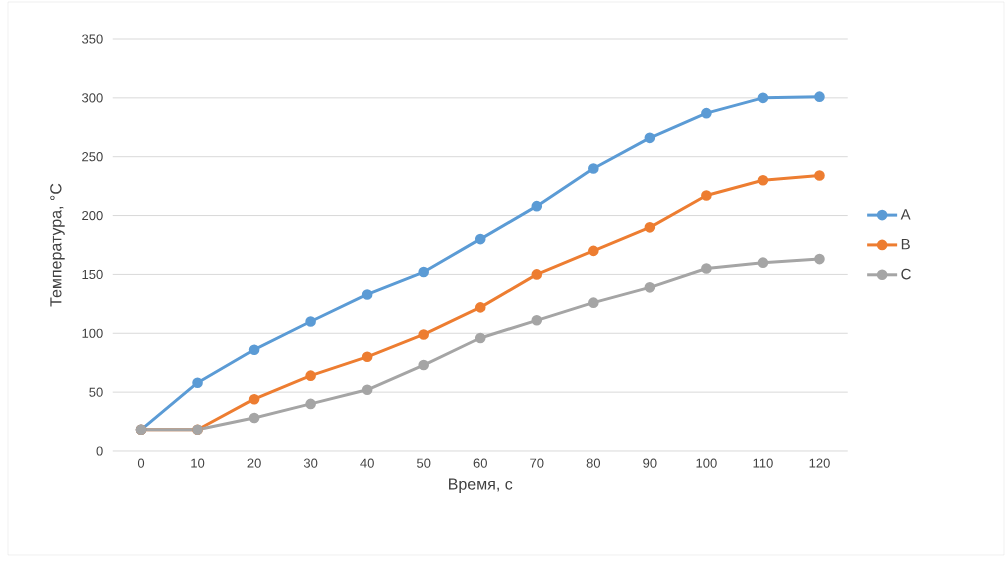  What do you see at coordinates (92, 39) in the screenshot?
I see `y-tick-label: 350` at bounding box center [92, 39].